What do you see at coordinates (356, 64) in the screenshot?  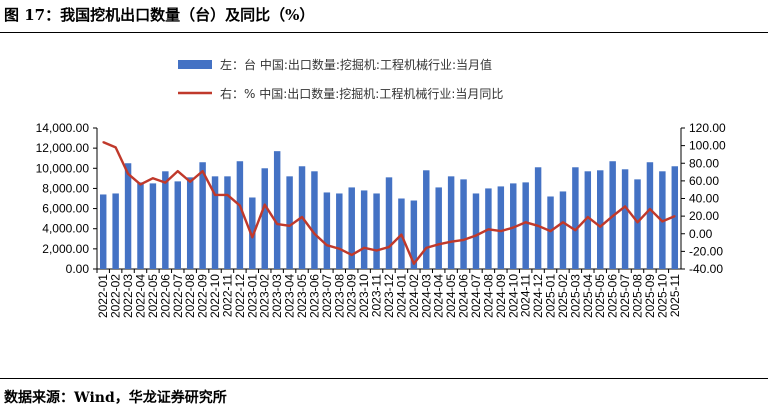 I see `legend-bar-label: 左：台 中国:出口数量:挖掘机:工程机械行业:当月值` at bounding box center [356, 64].